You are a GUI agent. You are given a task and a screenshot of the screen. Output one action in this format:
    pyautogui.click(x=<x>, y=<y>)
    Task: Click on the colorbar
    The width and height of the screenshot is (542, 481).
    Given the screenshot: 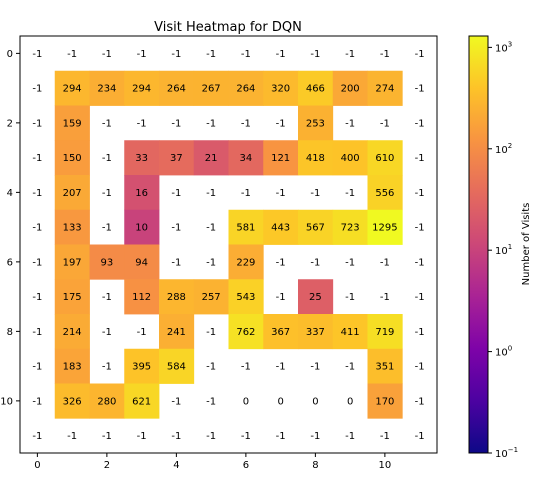 What is the action you would take?
    pyautogui.click(x=478, y=244)
    